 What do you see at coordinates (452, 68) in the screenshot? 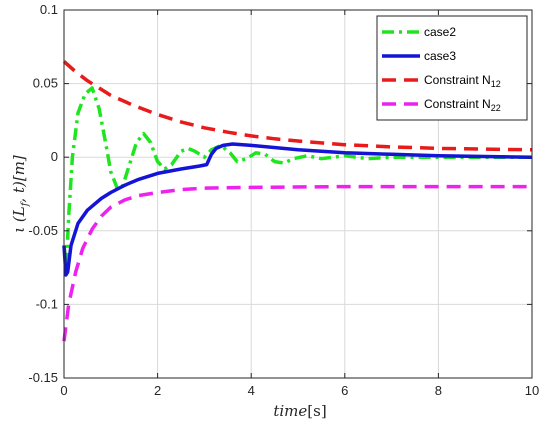
I see `legend: case2 case3 Constraint N12 Constraint N22` at bounding box center [452, 68].